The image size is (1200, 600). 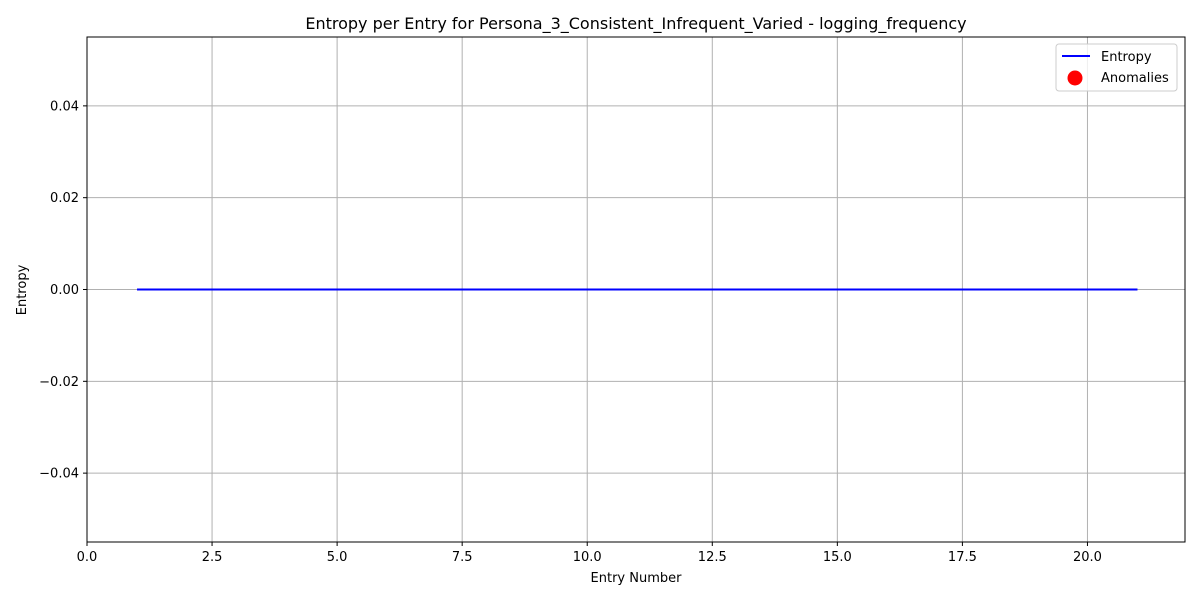 What do you see at coordinates (87, 557) in the screenshot?
I see `x-tick-label: 0.0` at bounding box center [87, 557].